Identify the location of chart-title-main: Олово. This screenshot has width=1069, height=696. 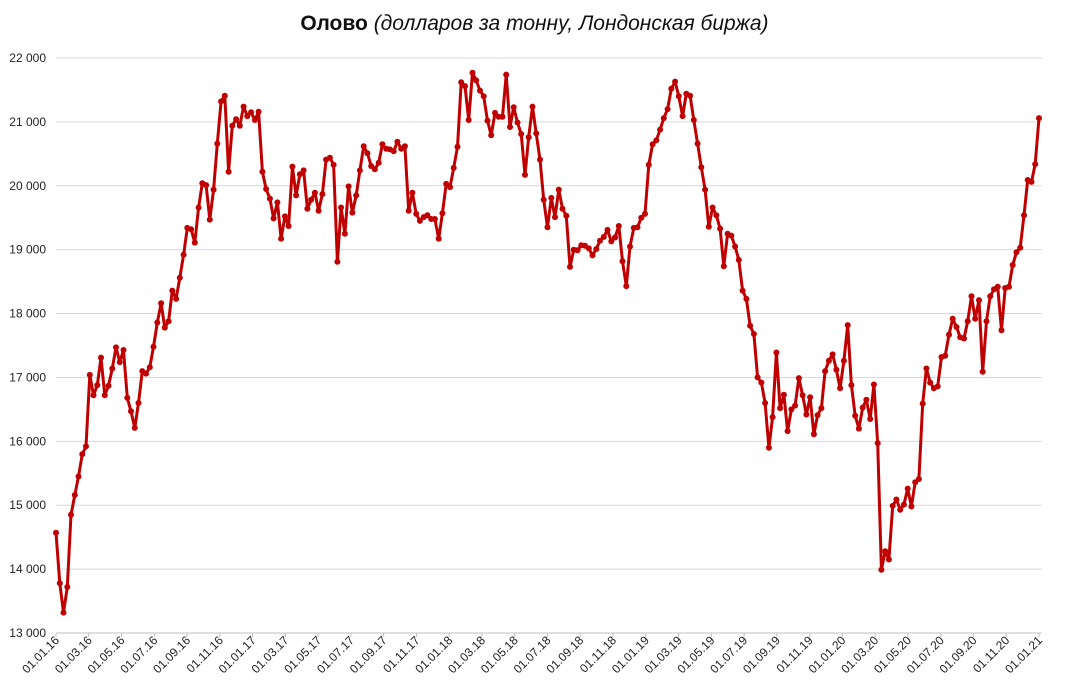
(334, 23).